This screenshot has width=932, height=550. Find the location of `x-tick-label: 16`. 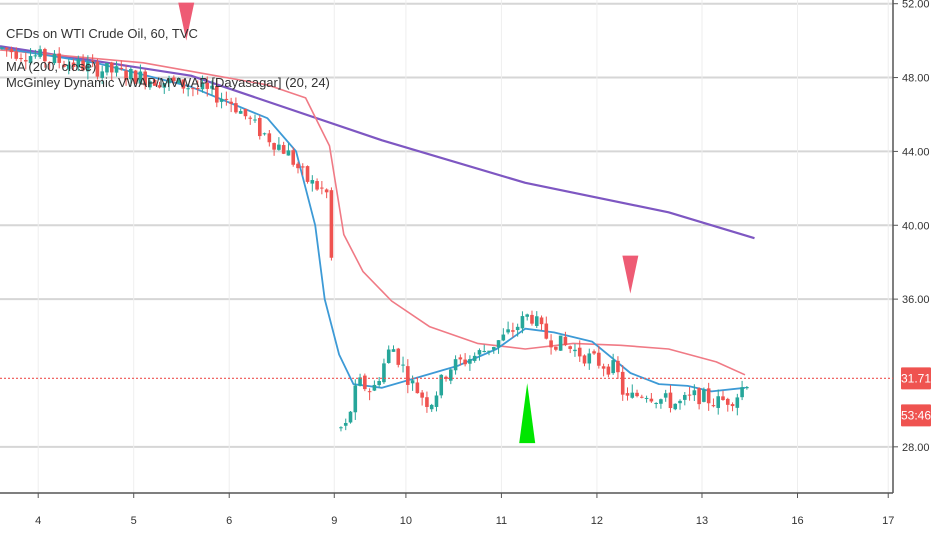

x-tick-label: 16 is located at coordinates (797, 521).